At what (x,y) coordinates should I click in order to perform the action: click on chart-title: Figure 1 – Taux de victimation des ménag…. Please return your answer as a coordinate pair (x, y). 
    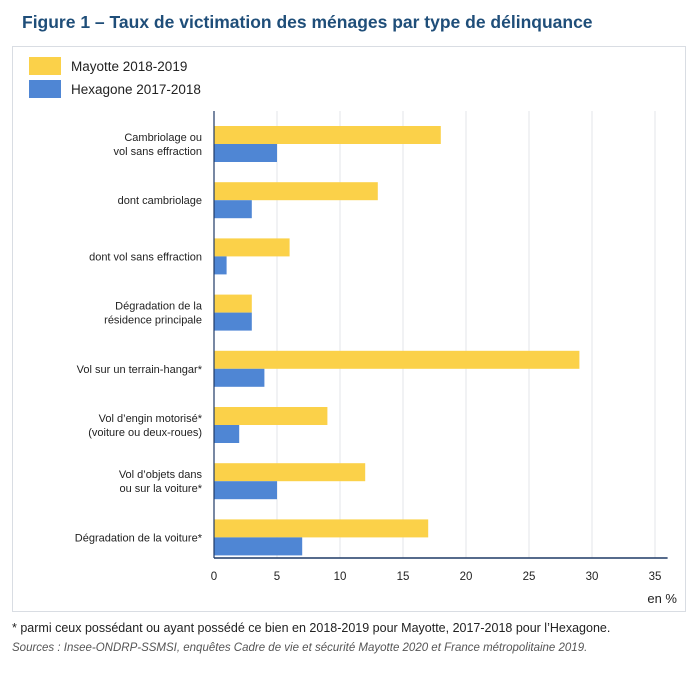
    Looking at the image, I should click on (307, 22).